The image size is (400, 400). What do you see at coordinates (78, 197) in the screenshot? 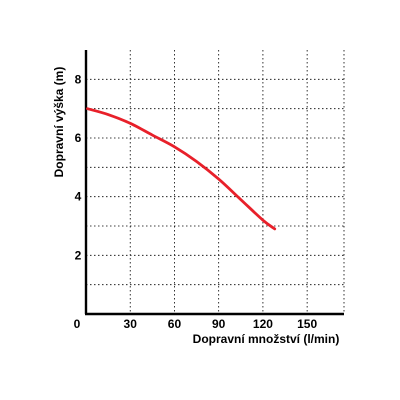
I see `y-tick-label-4: 4` at bounding box center [78, 197].